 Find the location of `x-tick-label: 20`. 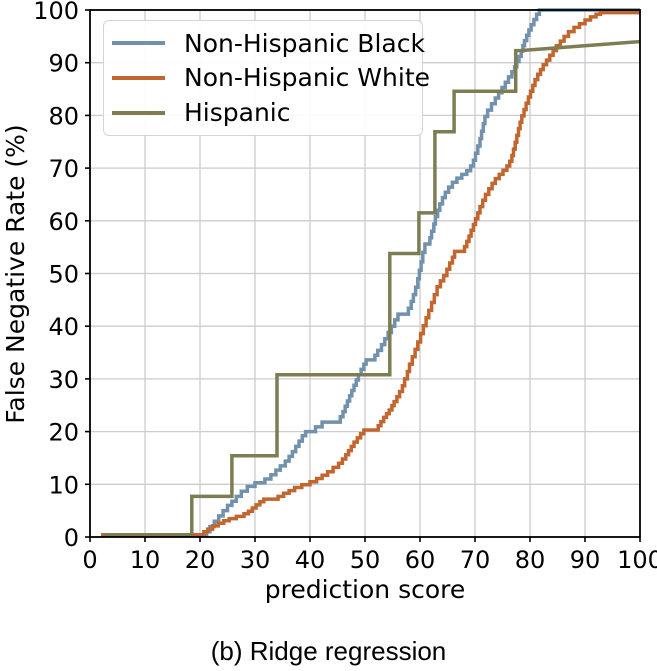

x-tick-label: 20 is located at coordinates (200, 560).